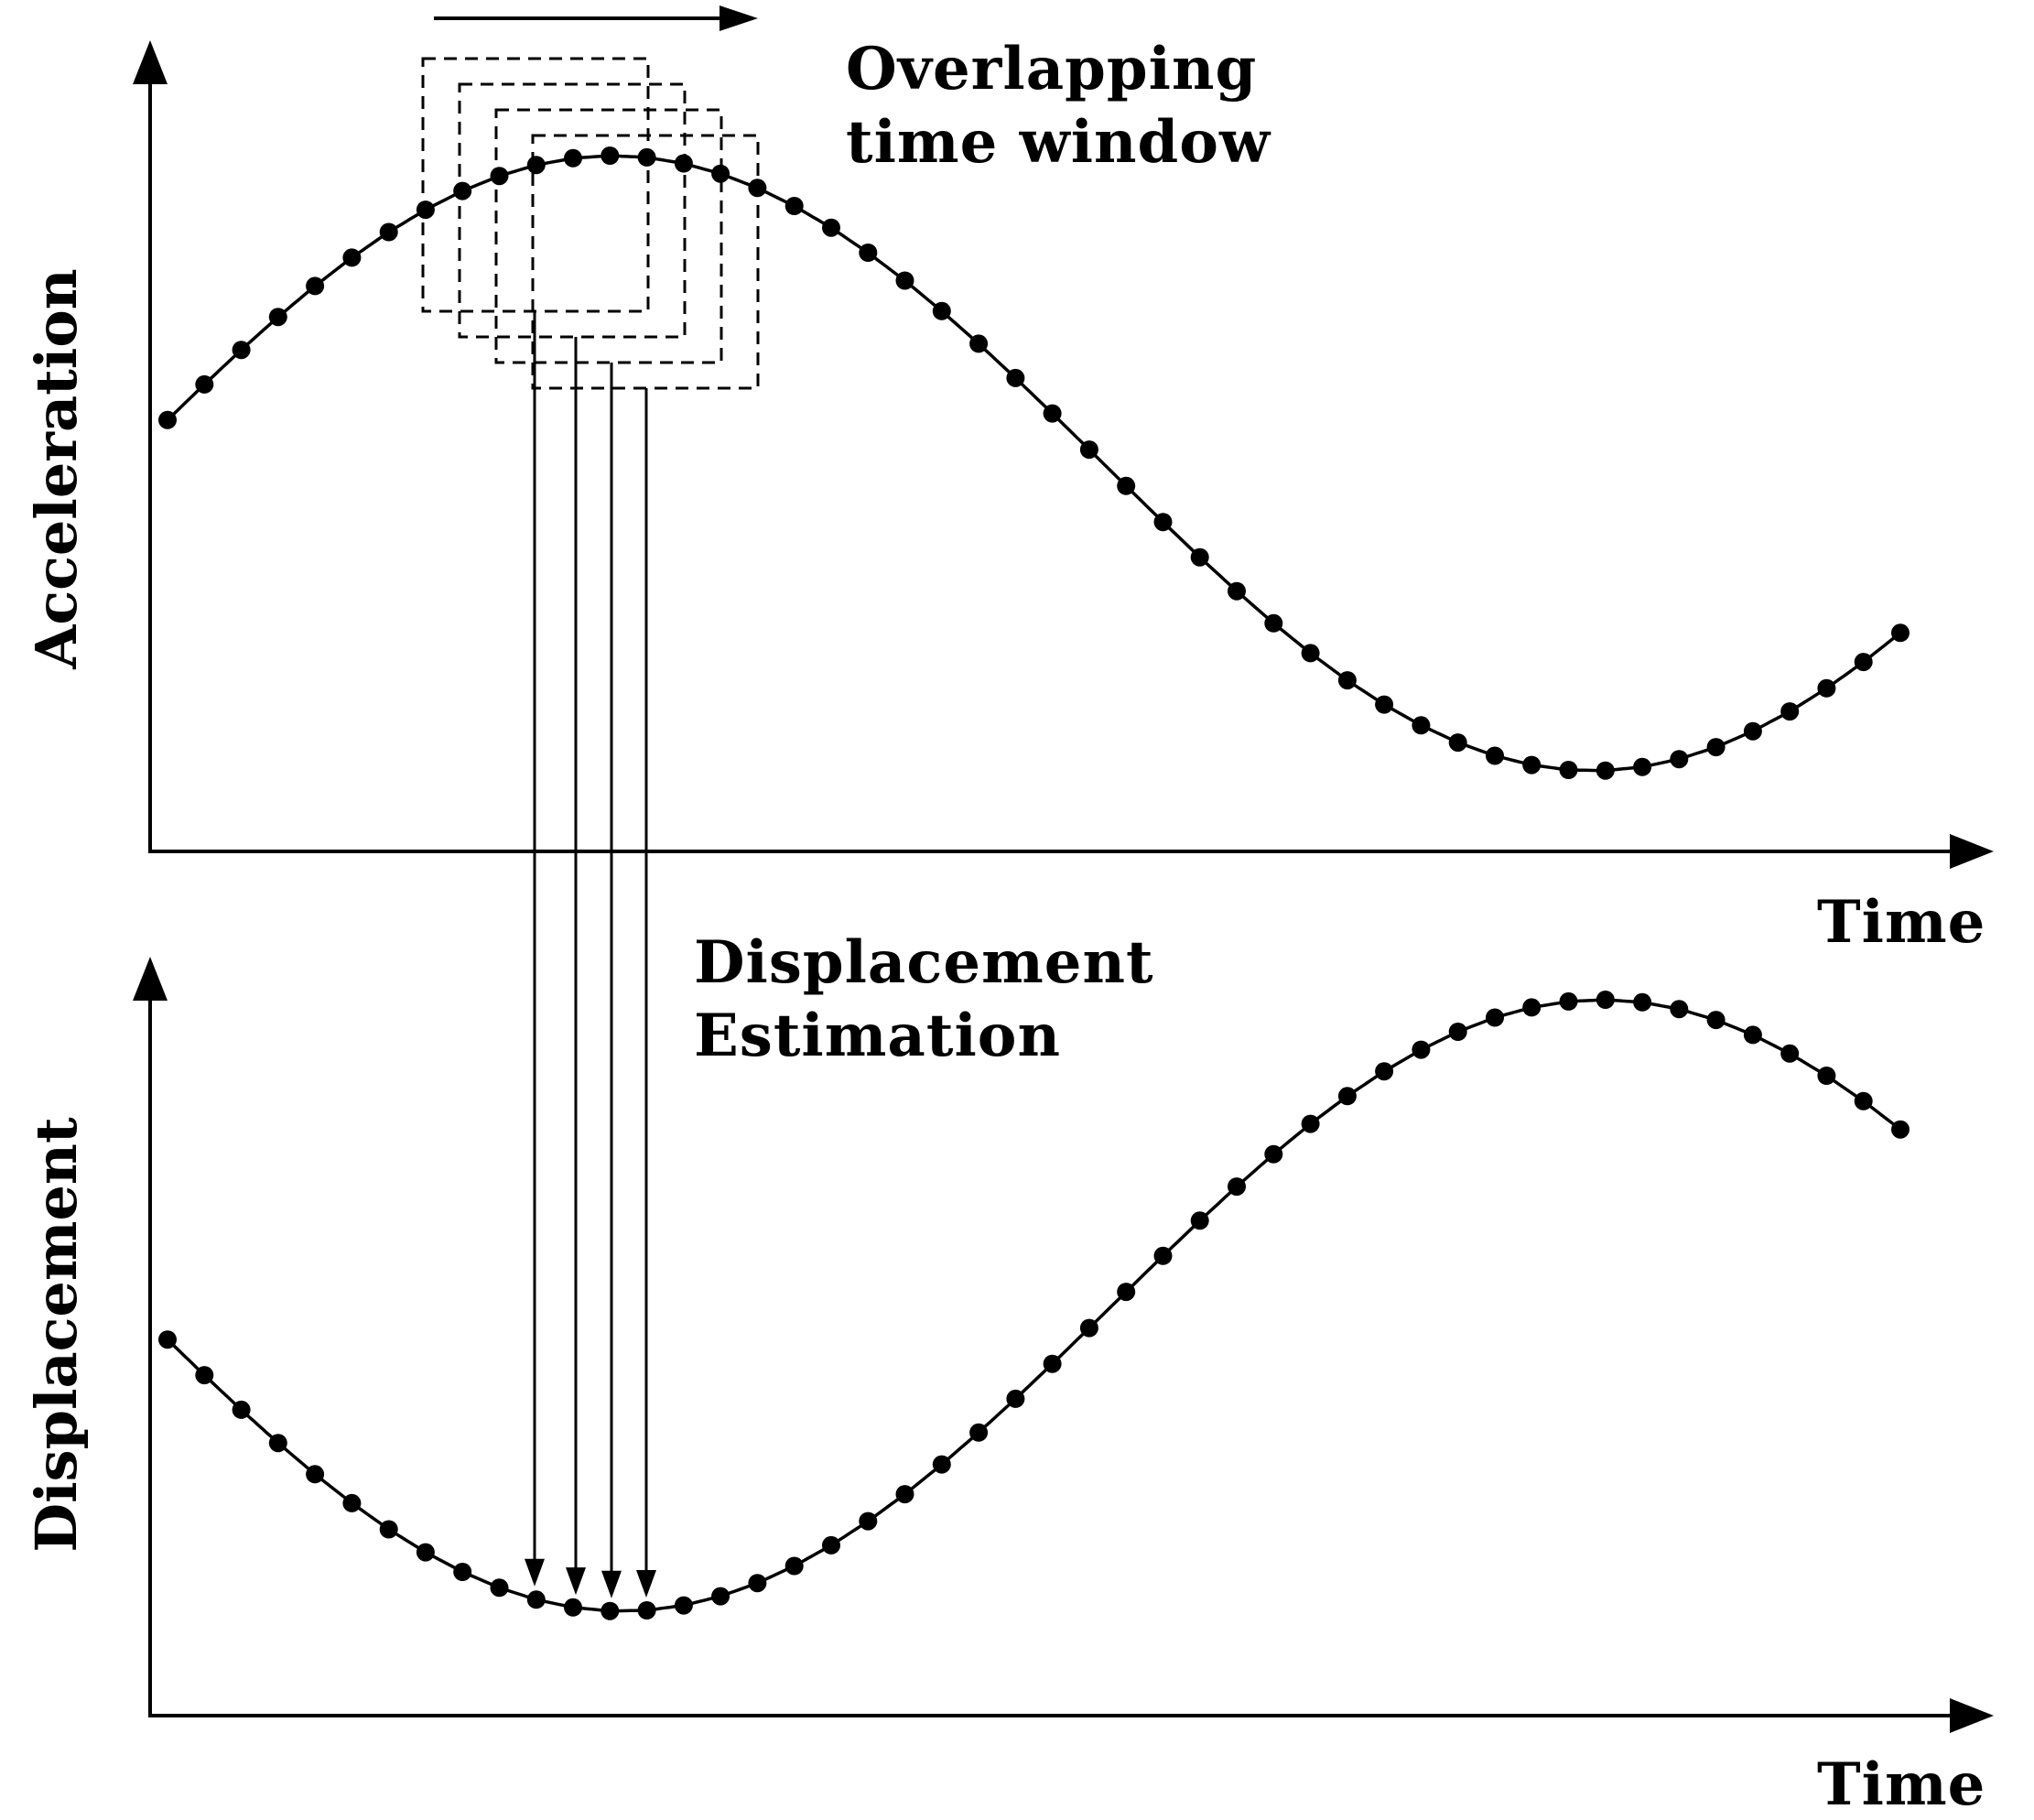 Image resolution: width=2034 pixels, height=1820 pixels. Describe the element at coordinates (1972, 1715) in the screenshot. I see `bottom-x-axis-arrowhead` at that location.